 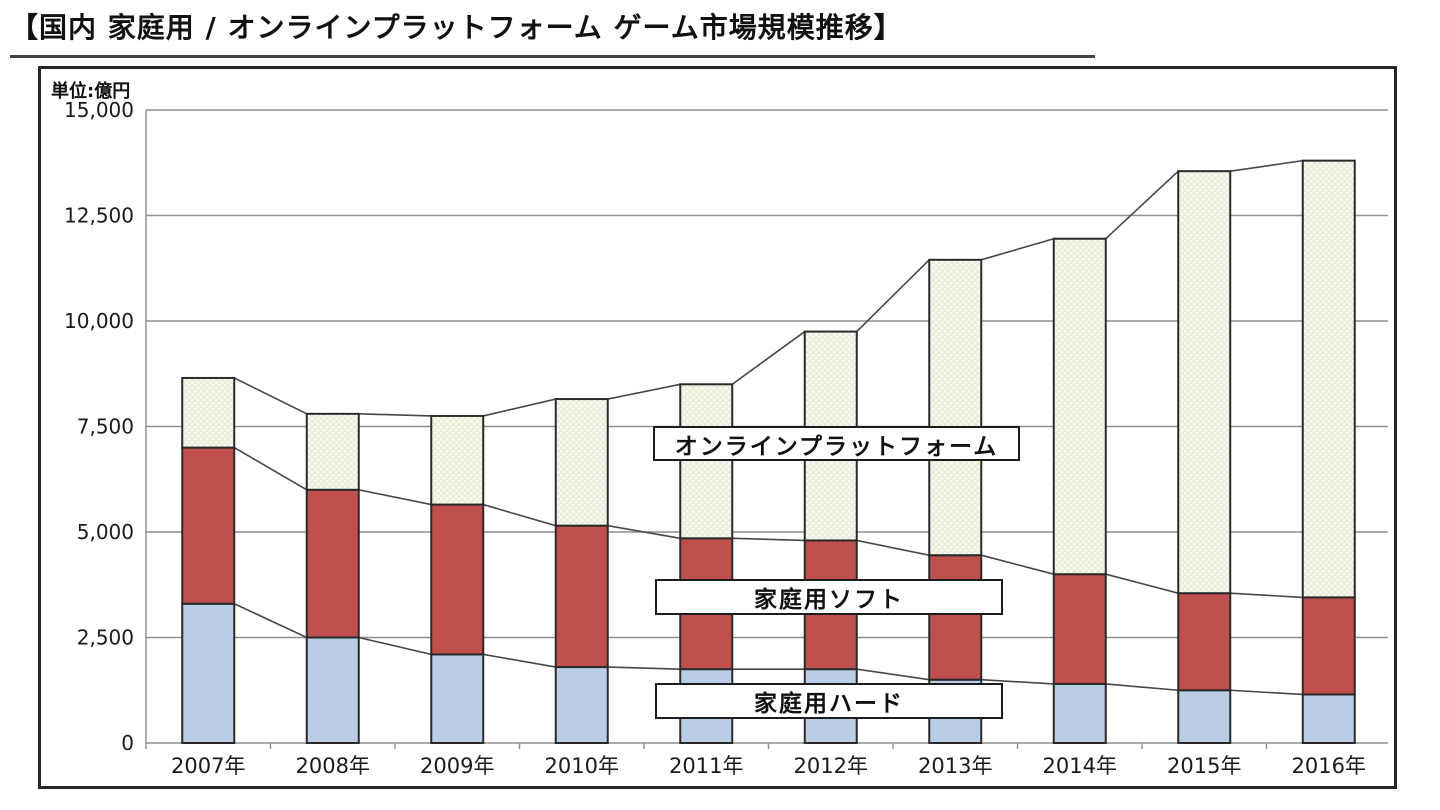 What do you see at coordinates (1080, 766) in the screenshot?
I see `x-axis-label: 2014年` at bounding box center [1080, 766].